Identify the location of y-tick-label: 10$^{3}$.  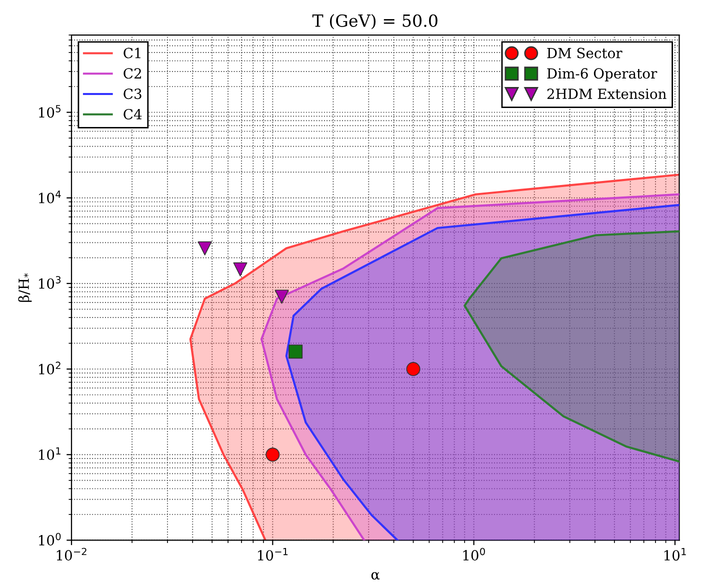
(50, 282).